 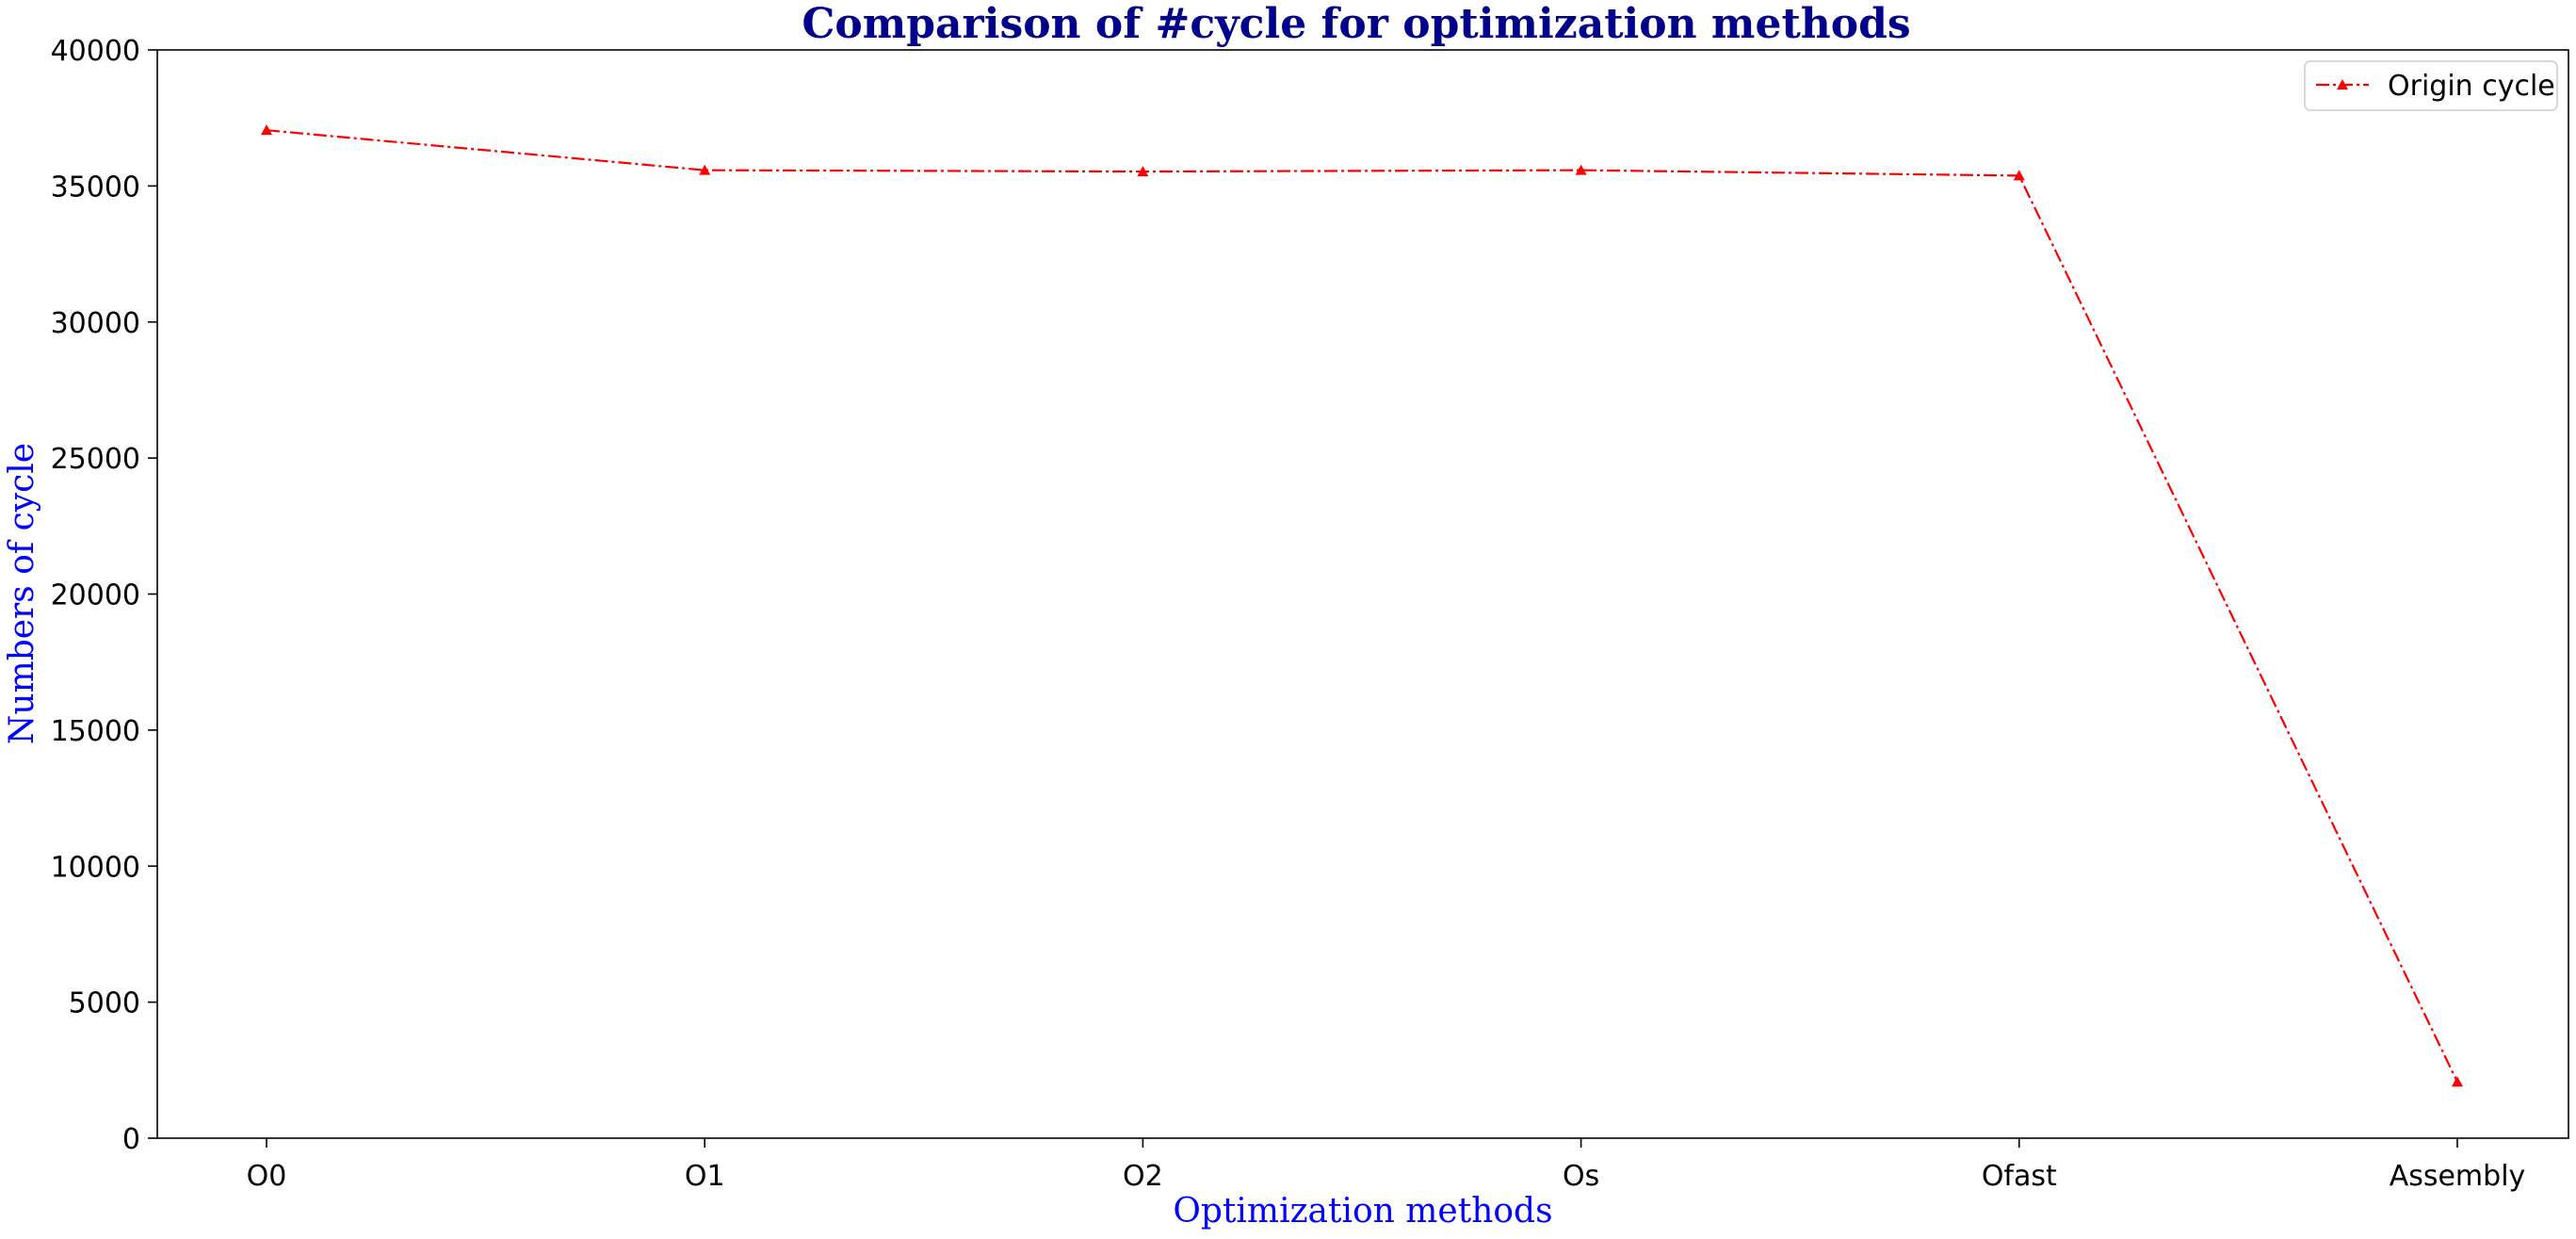 I want to click on y-tick-label: 10000, so click(x=95, y=867).